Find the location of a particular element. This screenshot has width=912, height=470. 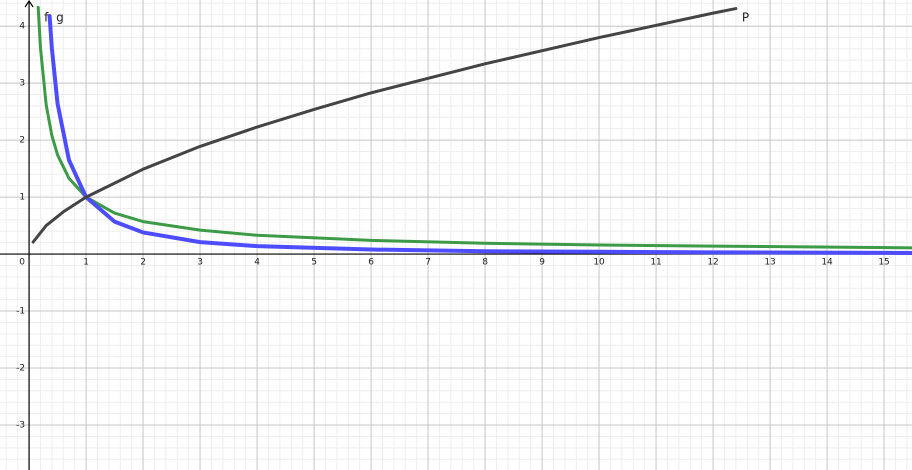

x-tick-label: 14 is located at coordinates (827, 263).